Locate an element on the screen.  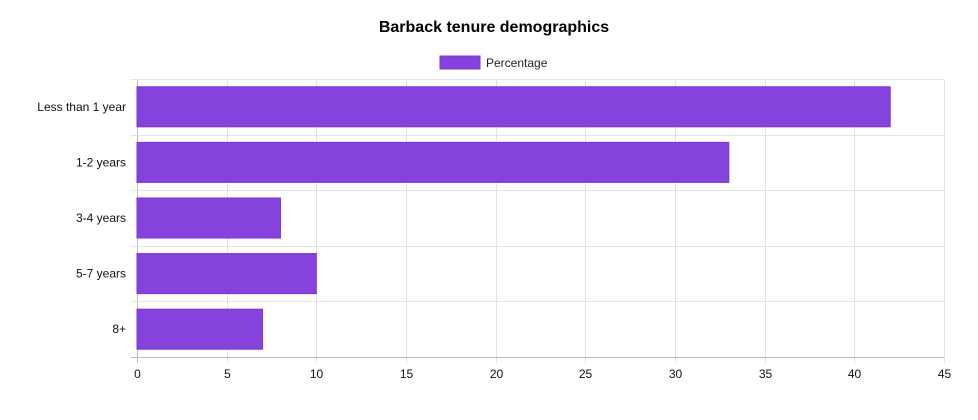
x-tick-label: 10 is located at coordinates (317, 374).